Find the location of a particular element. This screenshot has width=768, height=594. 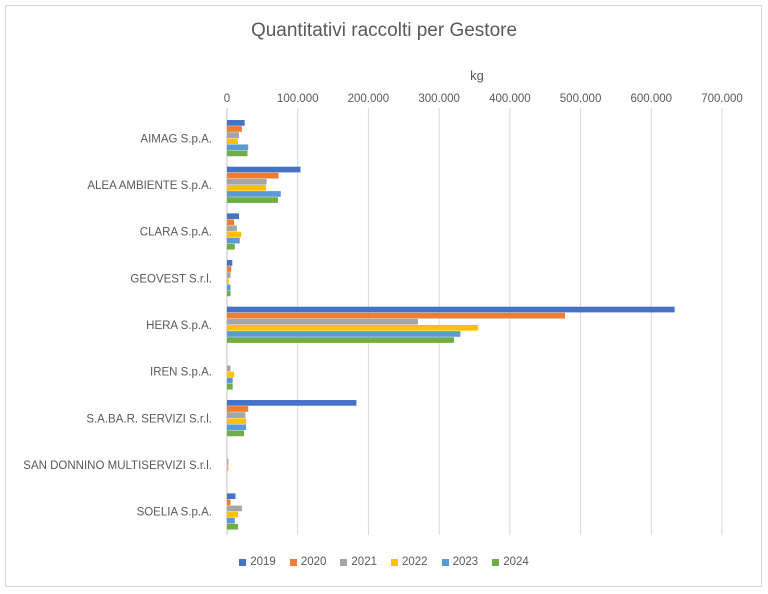

chart-title: Quantitativi raccolti per Gestore is located at coordinates (384, 30).